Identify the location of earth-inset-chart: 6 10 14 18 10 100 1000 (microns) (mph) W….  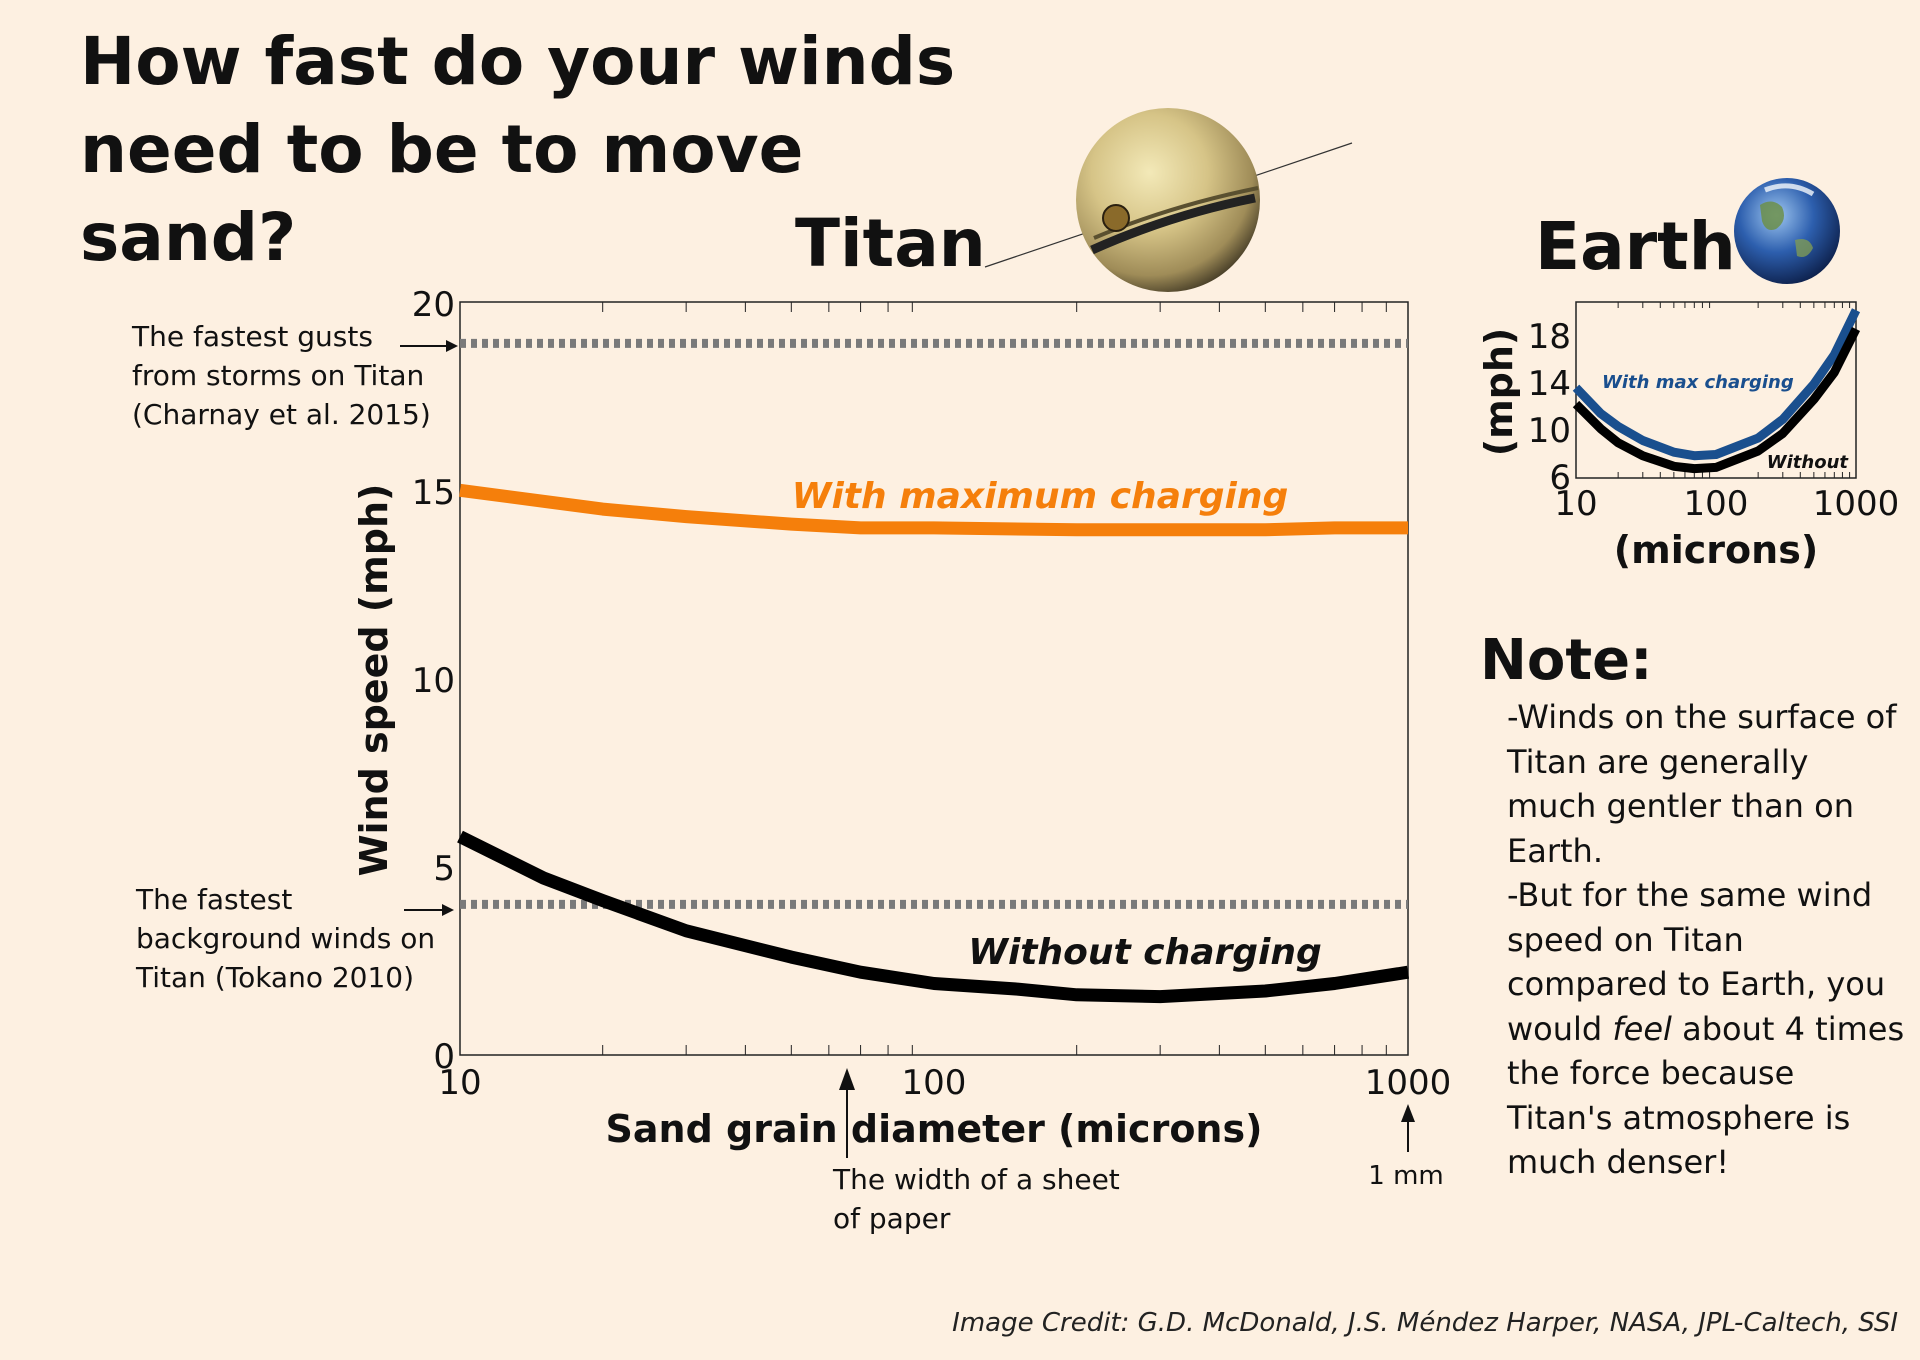
(1688, 436).